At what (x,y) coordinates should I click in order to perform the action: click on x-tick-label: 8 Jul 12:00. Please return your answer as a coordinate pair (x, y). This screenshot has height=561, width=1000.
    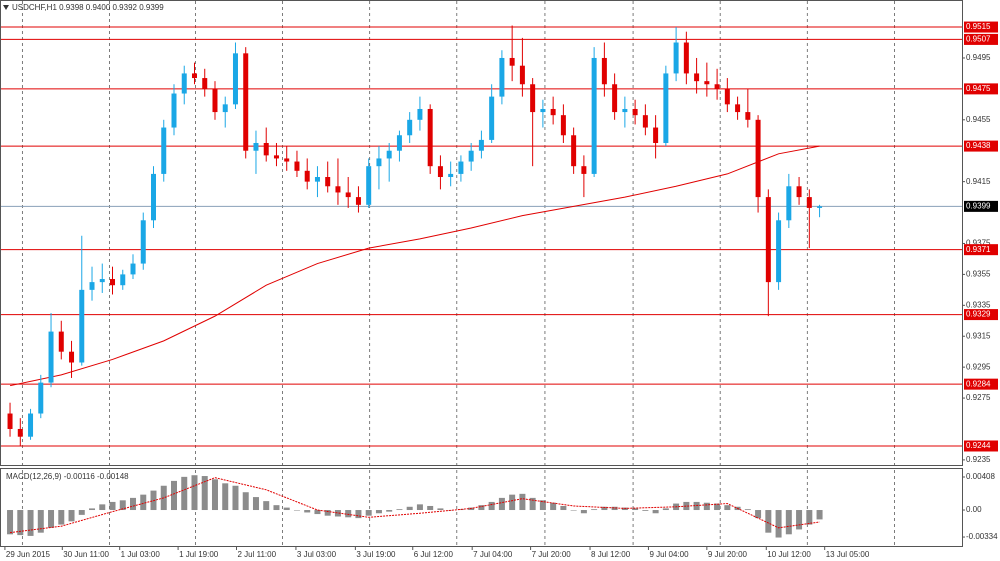
    Looking at the image, I should click on (611, 554).